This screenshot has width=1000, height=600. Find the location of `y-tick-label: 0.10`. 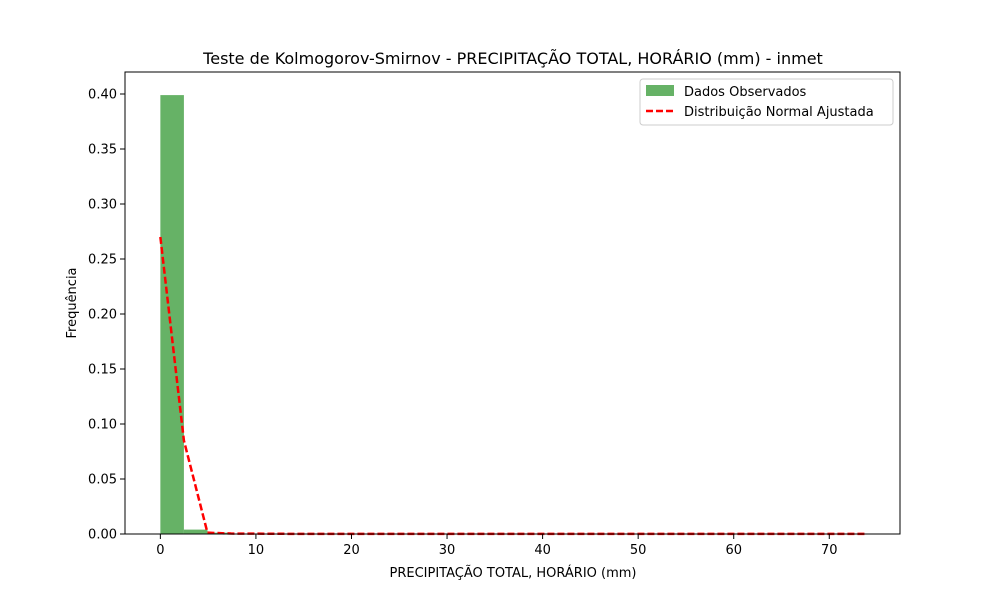

y-tick-label: 0.10 is located at coordinates (102, 425).